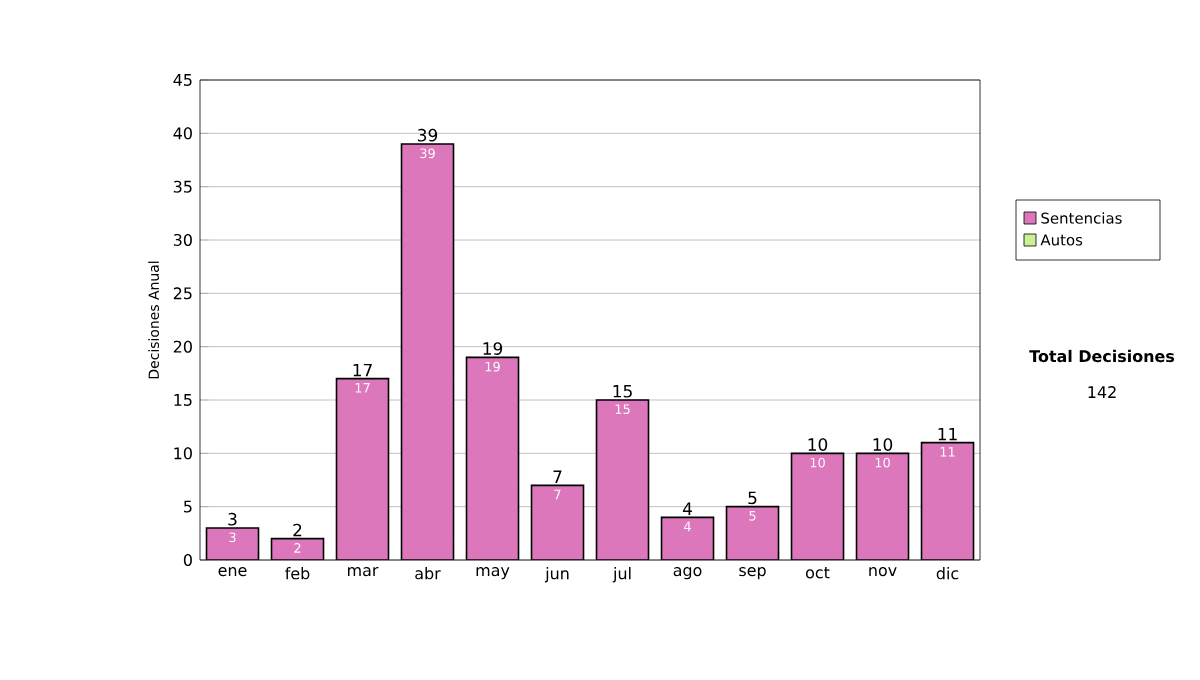 The image size is (1200, 680). Describe the element at coordinates (752, 498) in the screenshot. I see `total-label: 5` at that location.